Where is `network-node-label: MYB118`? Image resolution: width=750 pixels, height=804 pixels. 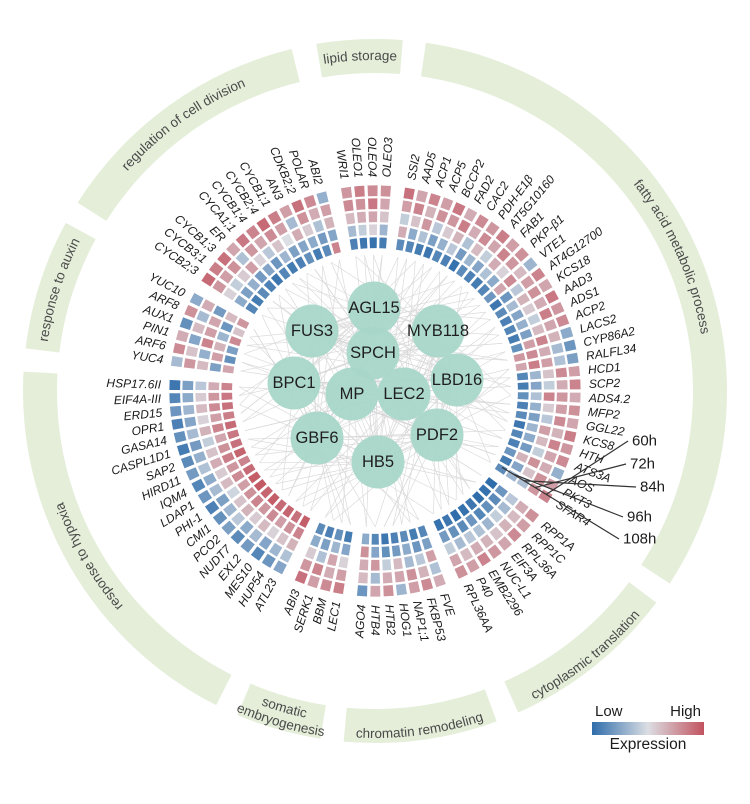 network-node-label: MYB118 is located at coordinates (438, 331).